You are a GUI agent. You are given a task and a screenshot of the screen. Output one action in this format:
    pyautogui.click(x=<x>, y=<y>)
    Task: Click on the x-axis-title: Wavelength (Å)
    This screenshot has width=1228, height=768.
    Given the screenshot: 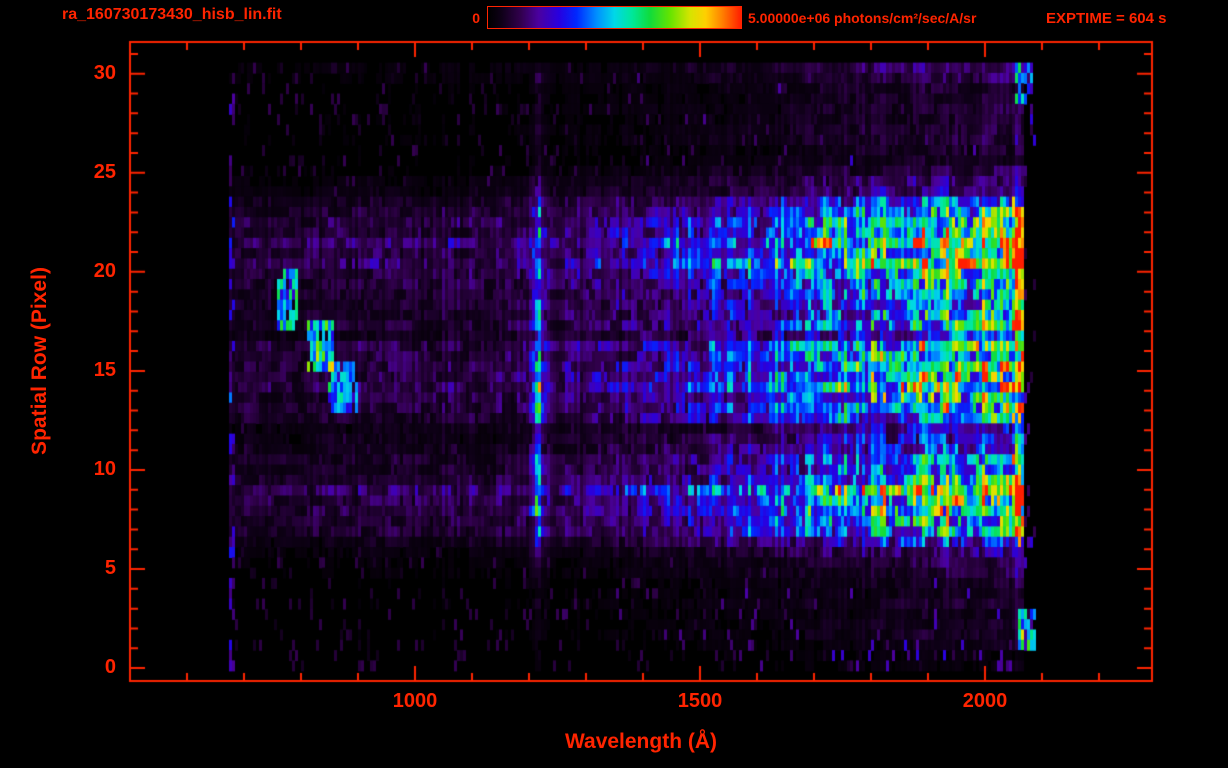 What is the action you would take?
    pyautogui.click(x=641, y=741)
    